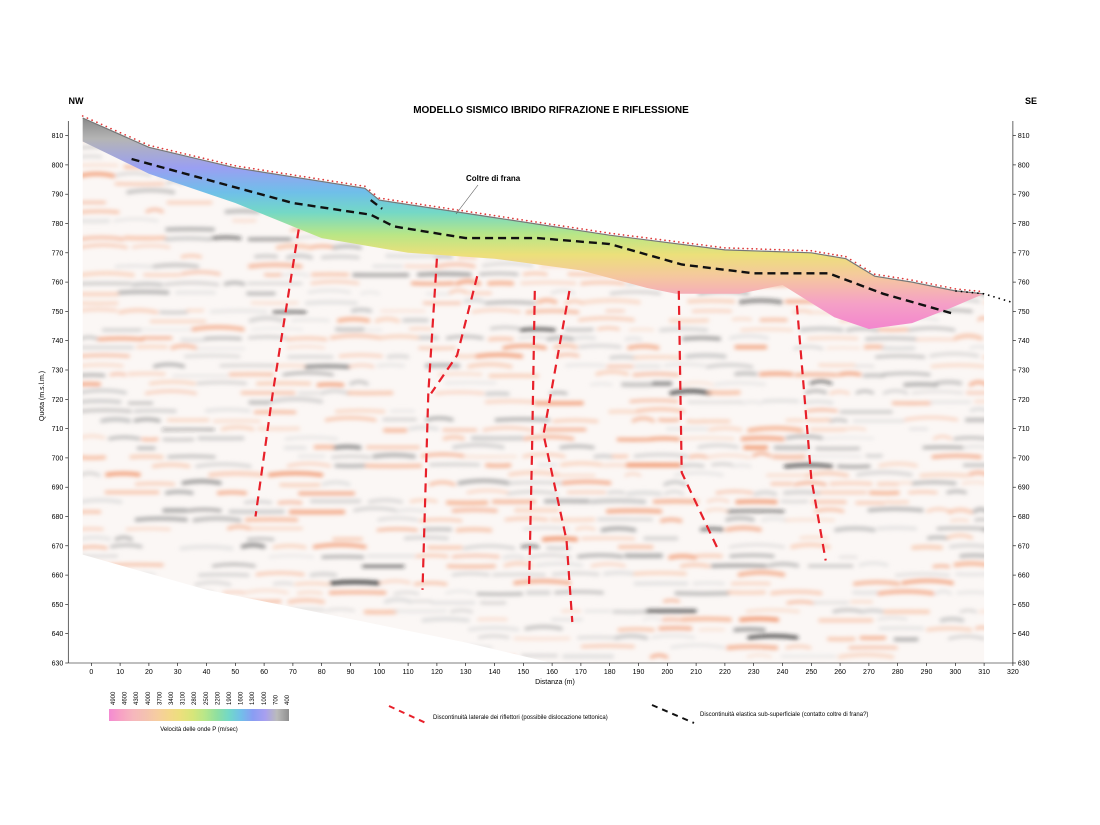 Image resolution: width=1100 pixels, height=825 pixels. What do you see at coordinates (1024, 312) in the screenshot?
I see `y-tick-label-right: 750` at bounding box center [1024, 312].